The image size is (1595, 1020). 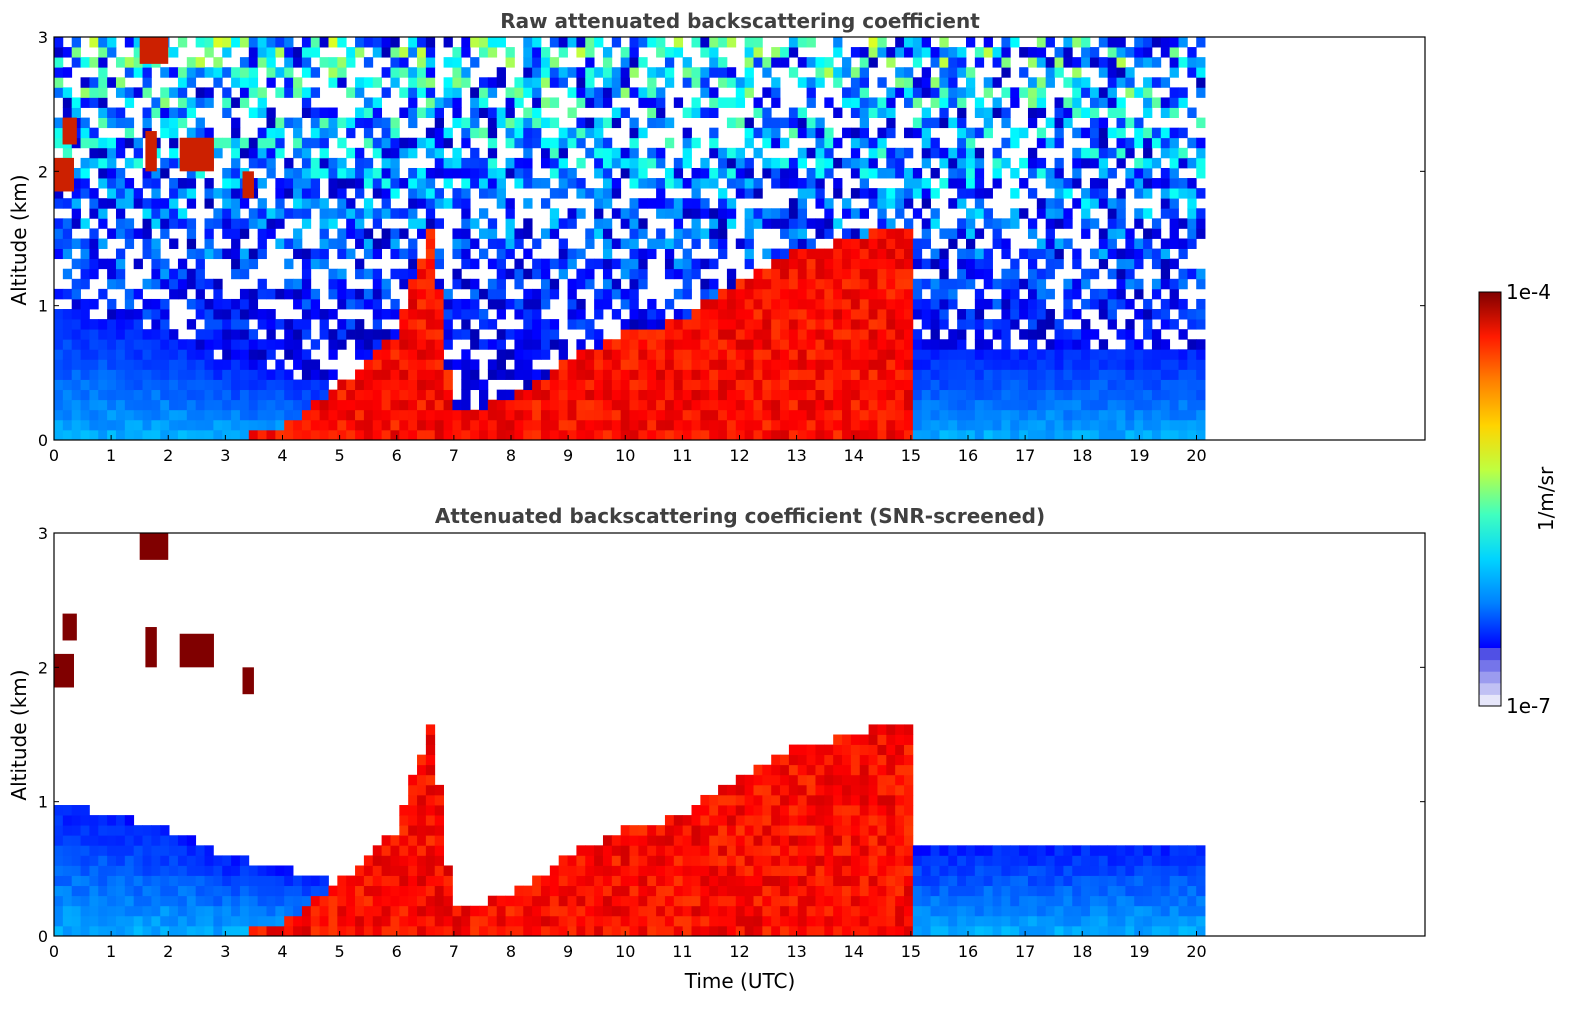 I want to click on x-tick-label: 10, so click(x=625, y=455).